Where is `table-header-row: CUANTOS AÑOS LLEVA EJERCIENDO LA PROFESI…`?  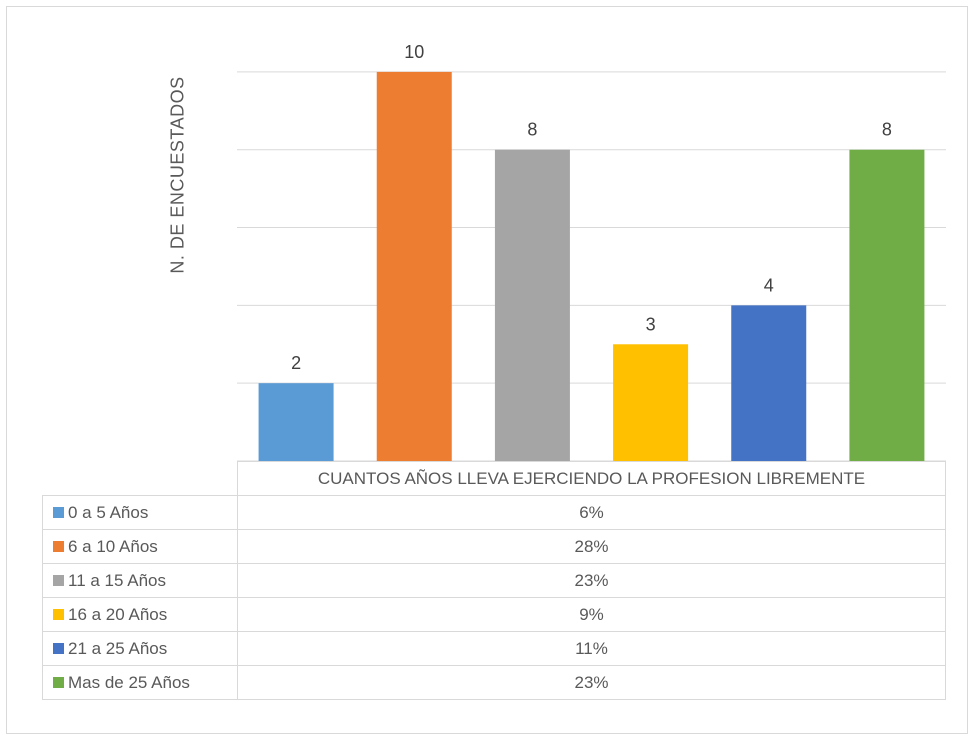 table-header-row: CUANTOS AÑOS LLEVA EJERCIENDO LA PROFESI… is located at coordinates (494, 478).